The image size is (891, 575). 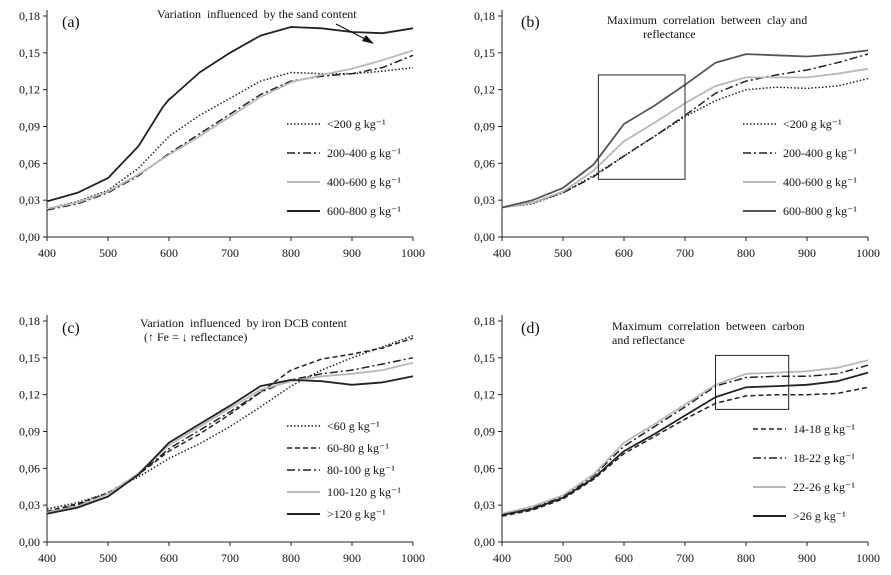 What do you see at coordinates (824, 487) in the screenshot?
I see `legend-label: 22-26 g kg⁻¹` at bounding box center [824, 487].